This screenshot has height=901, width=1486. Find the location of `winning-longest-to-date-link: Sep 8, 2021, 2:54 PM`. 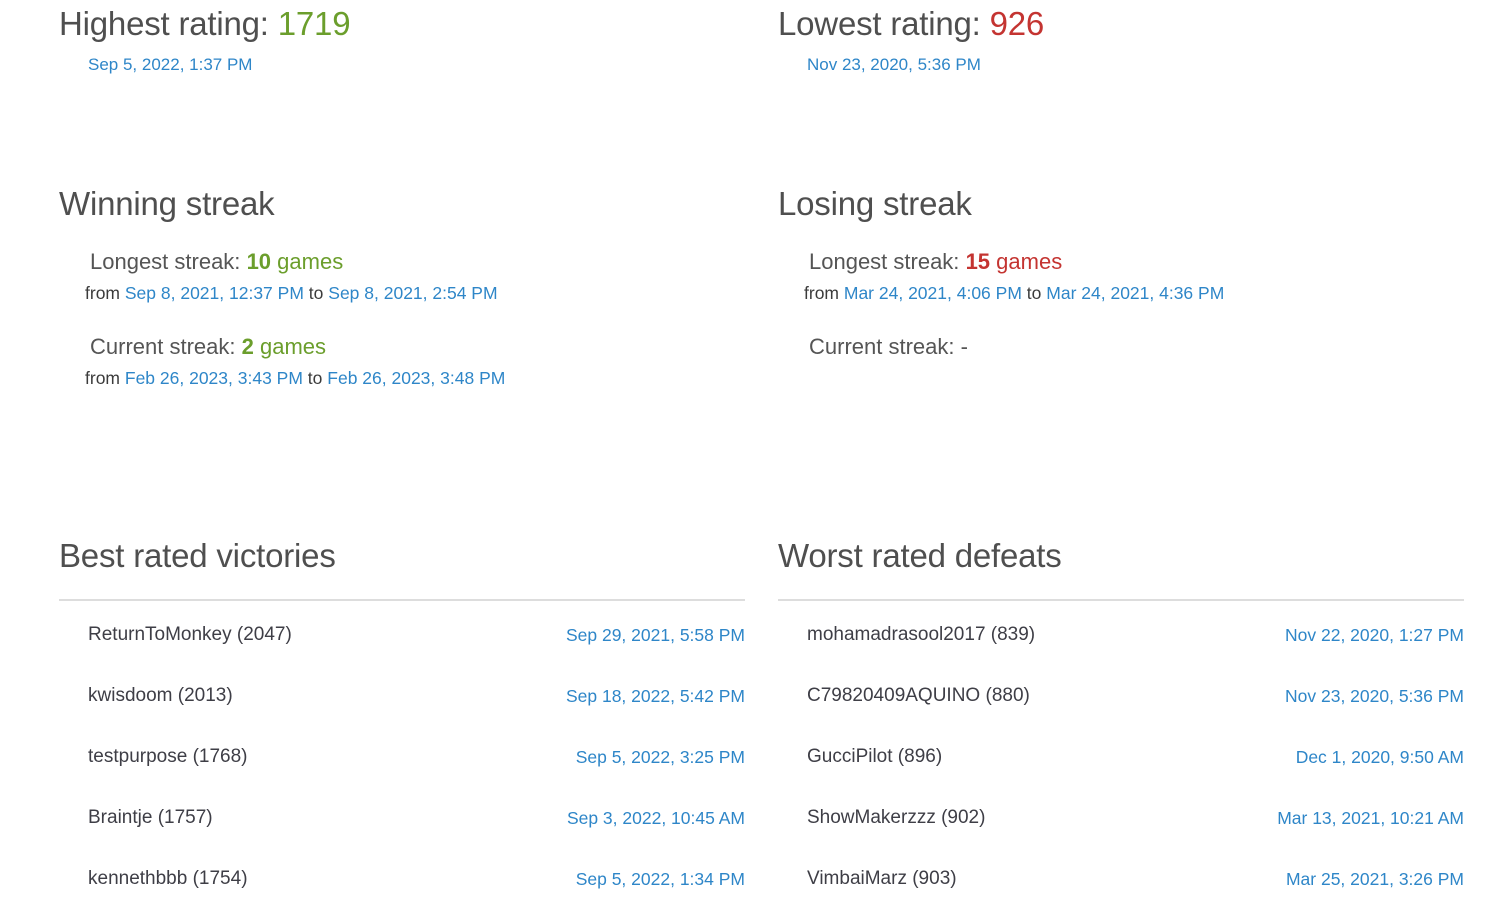

winning-longest-to-date-link: Sep 8, 2021, 2:54 PM is located at coordinates (413, 292).